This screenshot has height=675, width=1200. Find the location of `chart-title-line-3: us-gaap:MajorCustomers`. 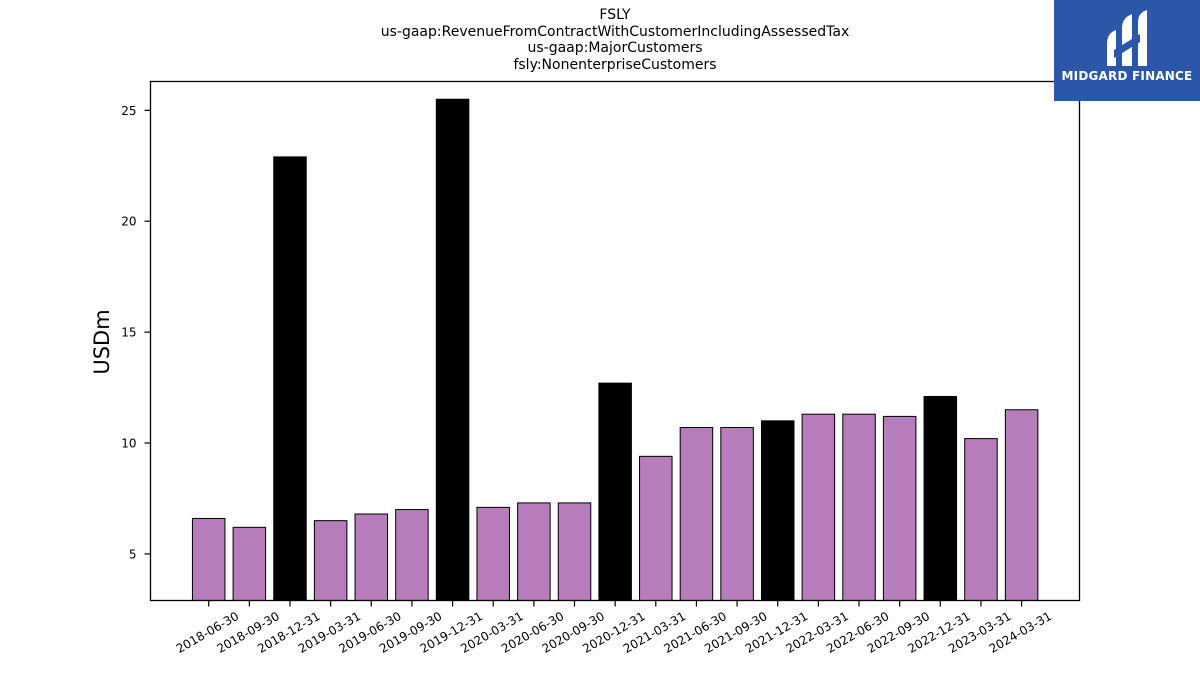

chart-title-line-3: us-gaap:MajorCustomers is located at coordinates (615, 48).